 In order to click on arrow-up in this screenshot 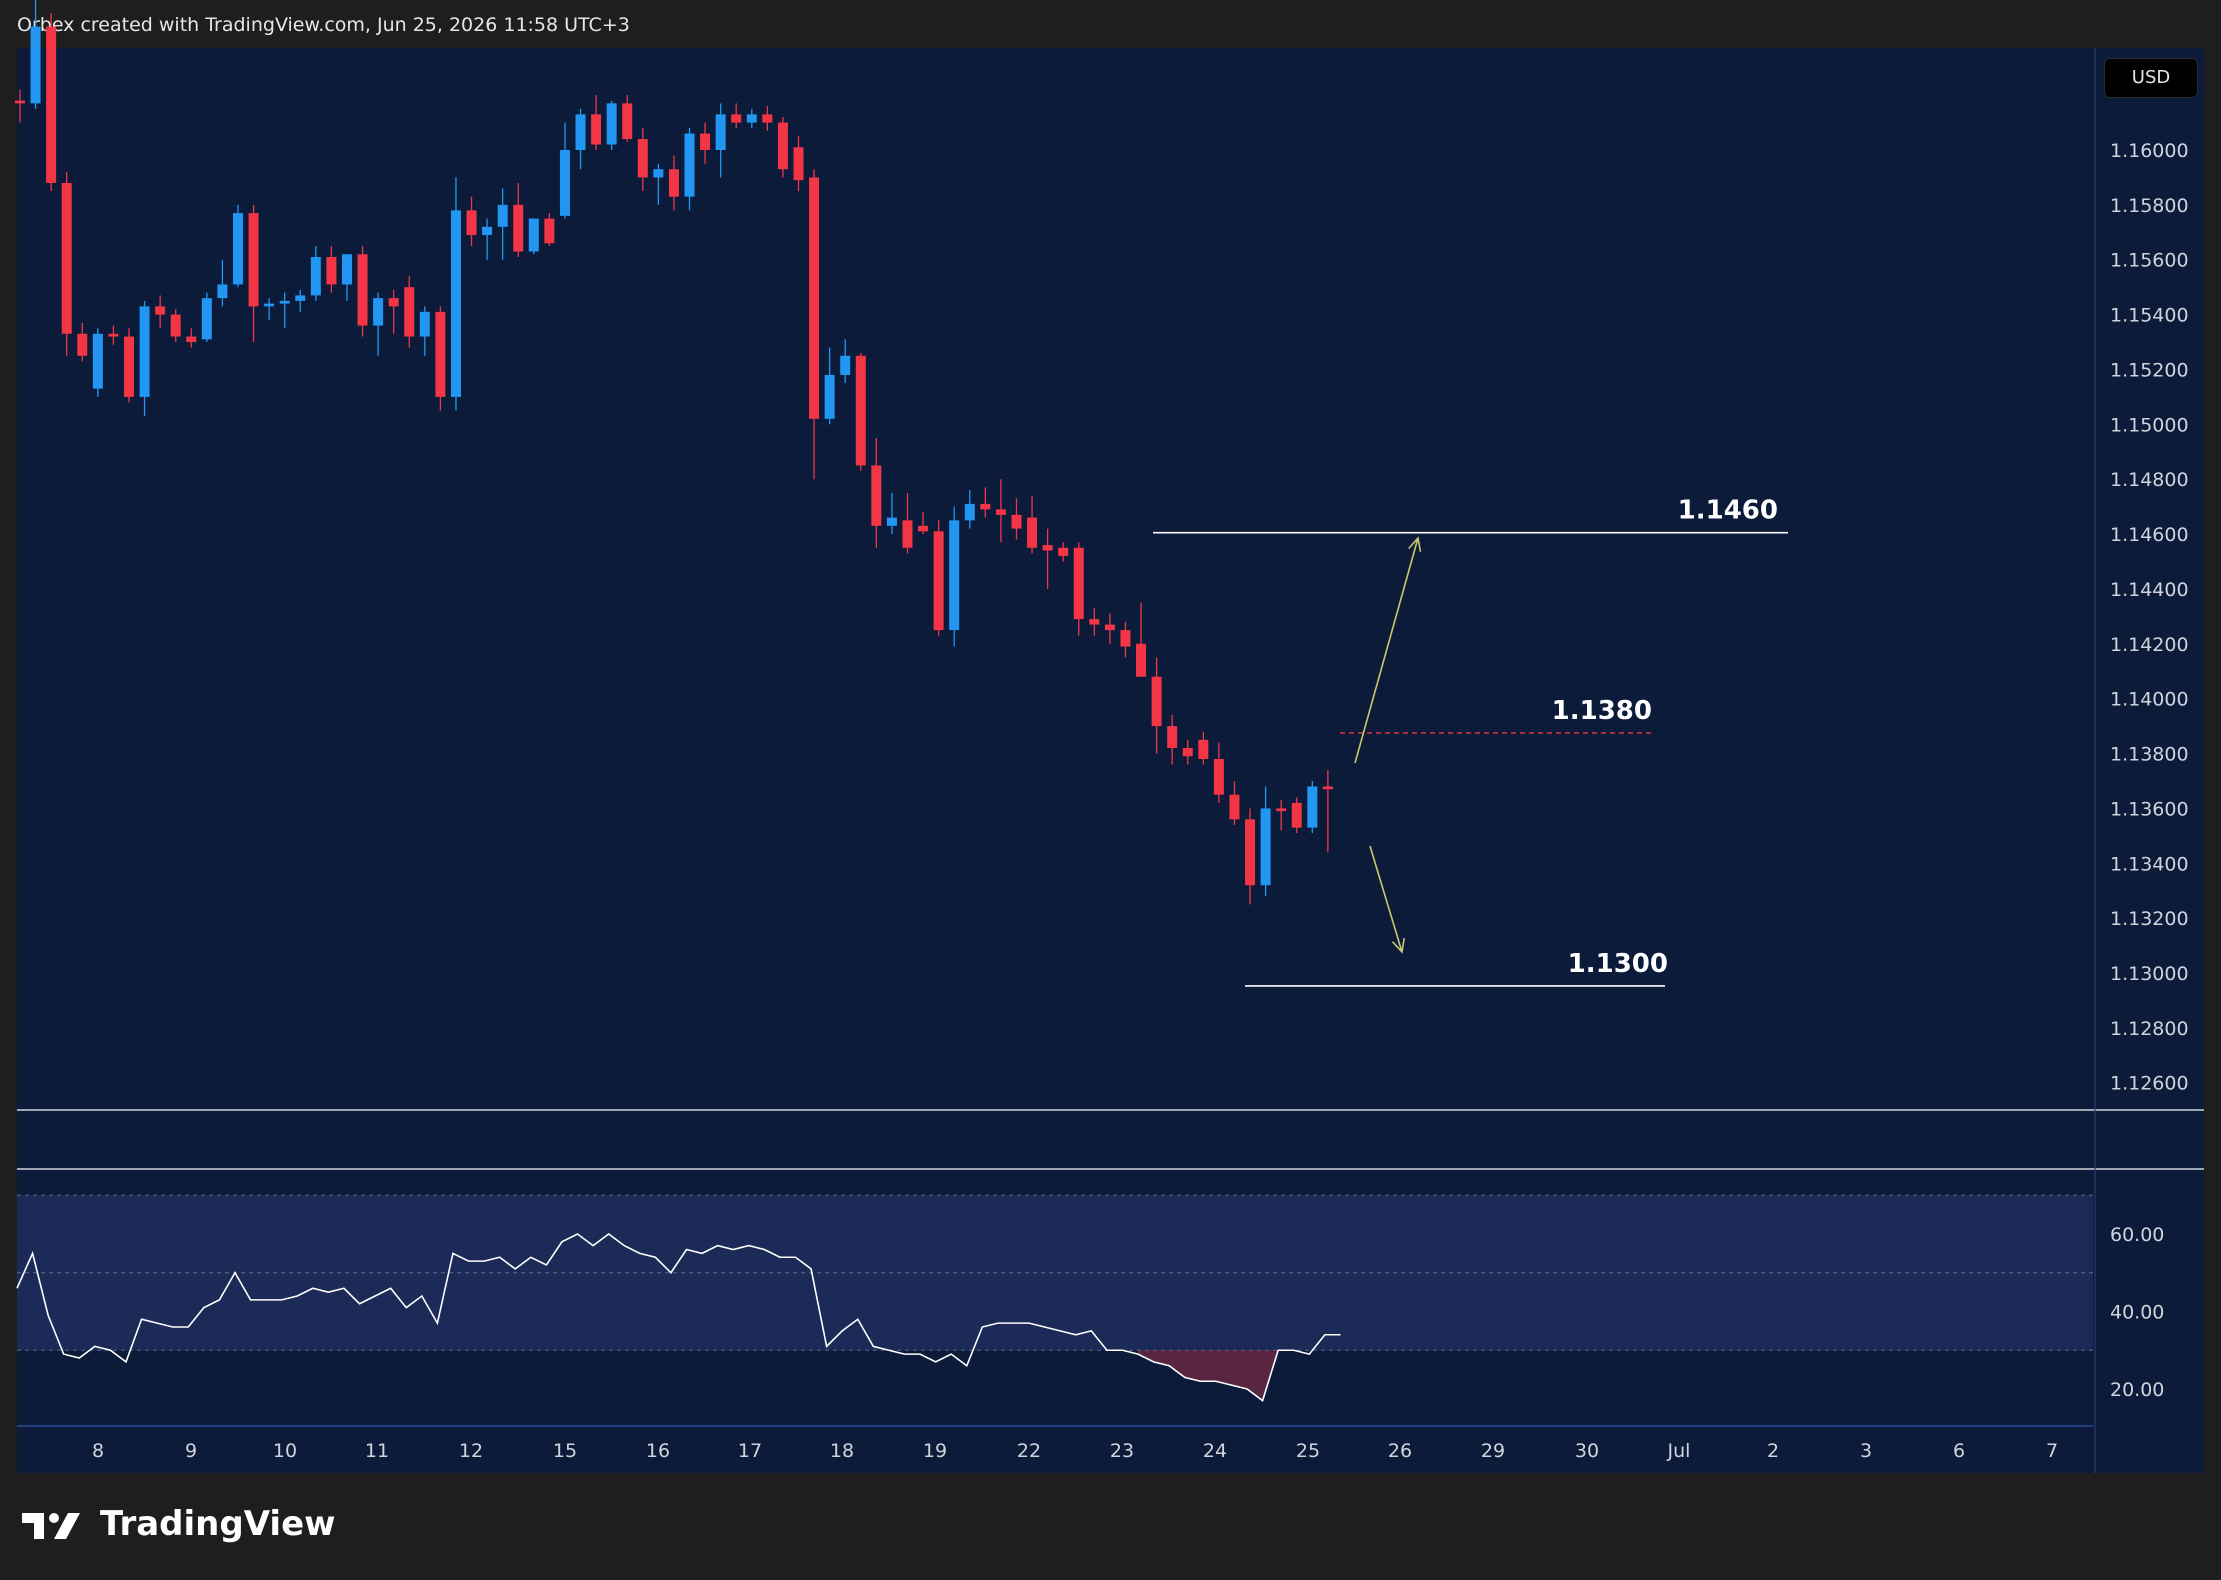, I will do `click(1388, 650)`.